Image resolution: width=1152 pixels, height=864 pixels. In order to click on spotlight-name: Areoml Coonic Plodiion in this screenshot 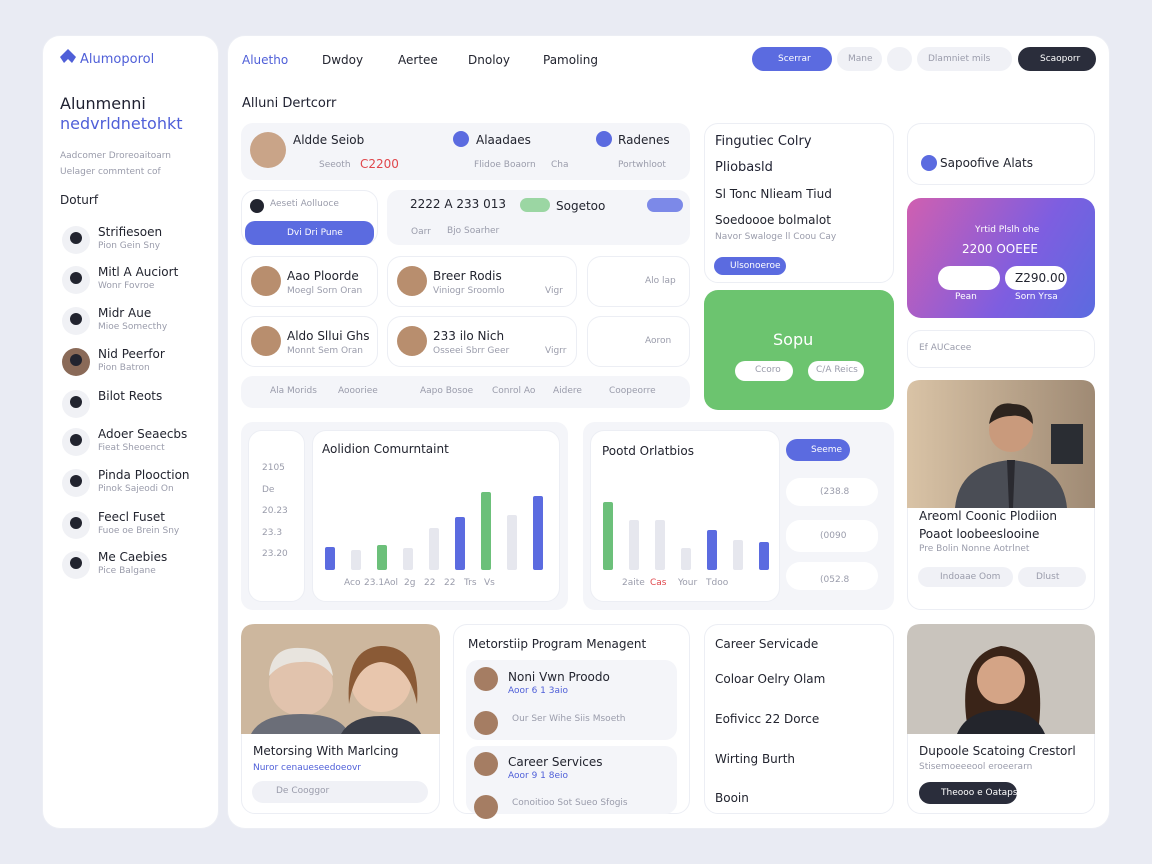, I will do `click(988, 516)`.